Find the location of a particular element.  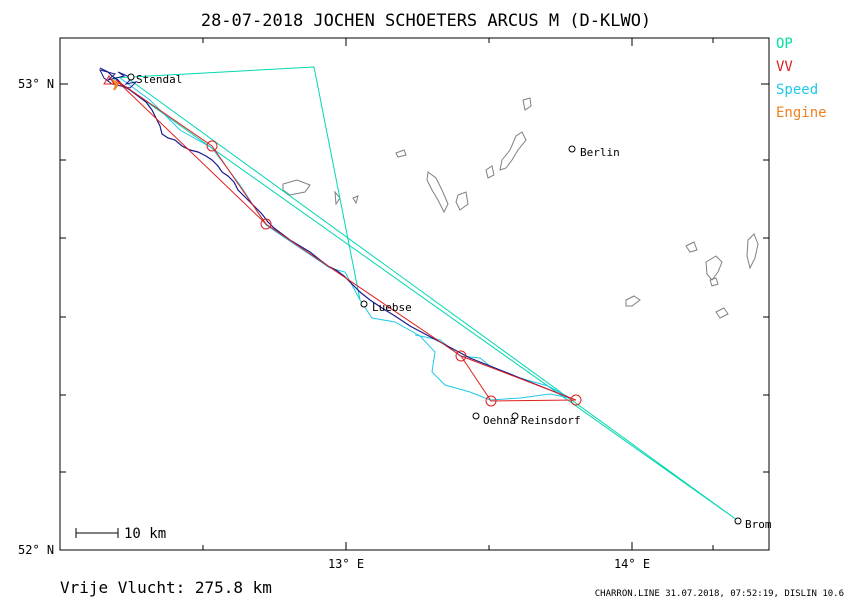

legend-speed: Speed is located at coordinates (797, 90).